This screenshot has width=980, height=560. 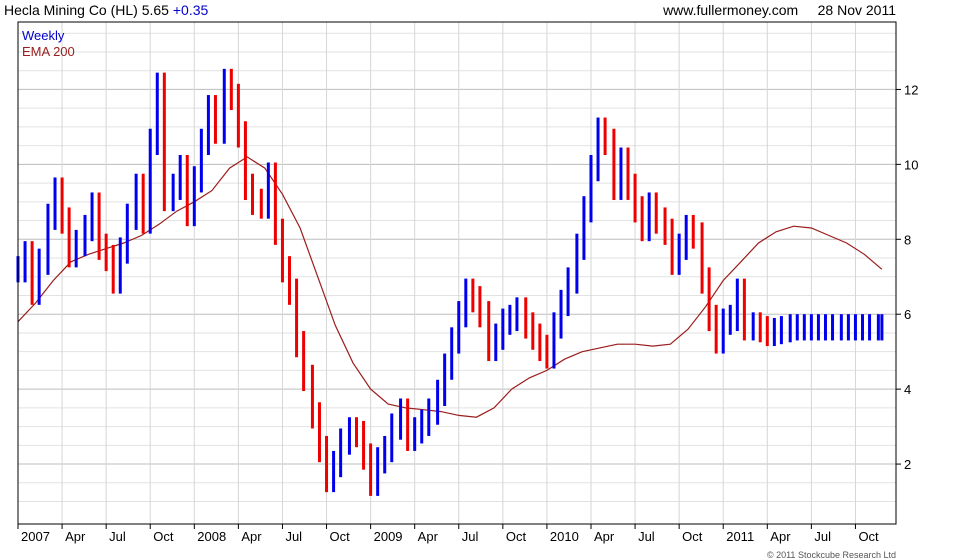 What do you see at coordinates (907, 389) in the screenshot?
I see `y-tick-label: 4` at bounding box center [907, 389].